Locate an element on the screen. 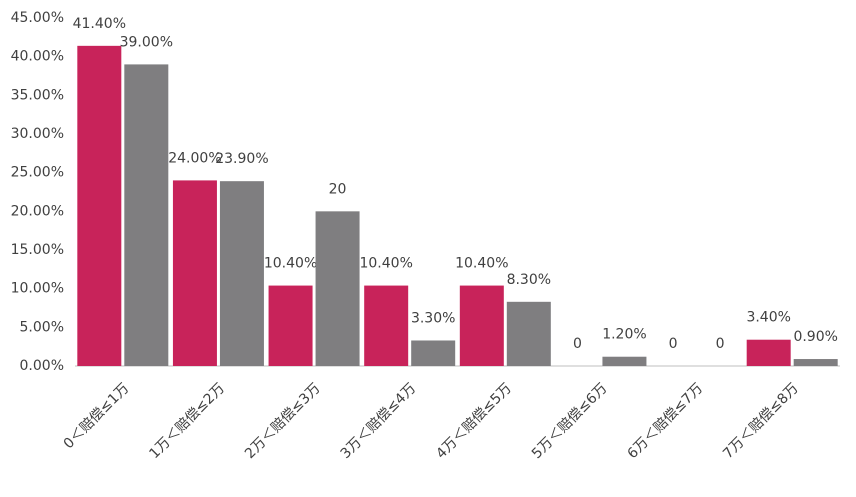  value-label: 41.40% is located at coordinates (99, 24).